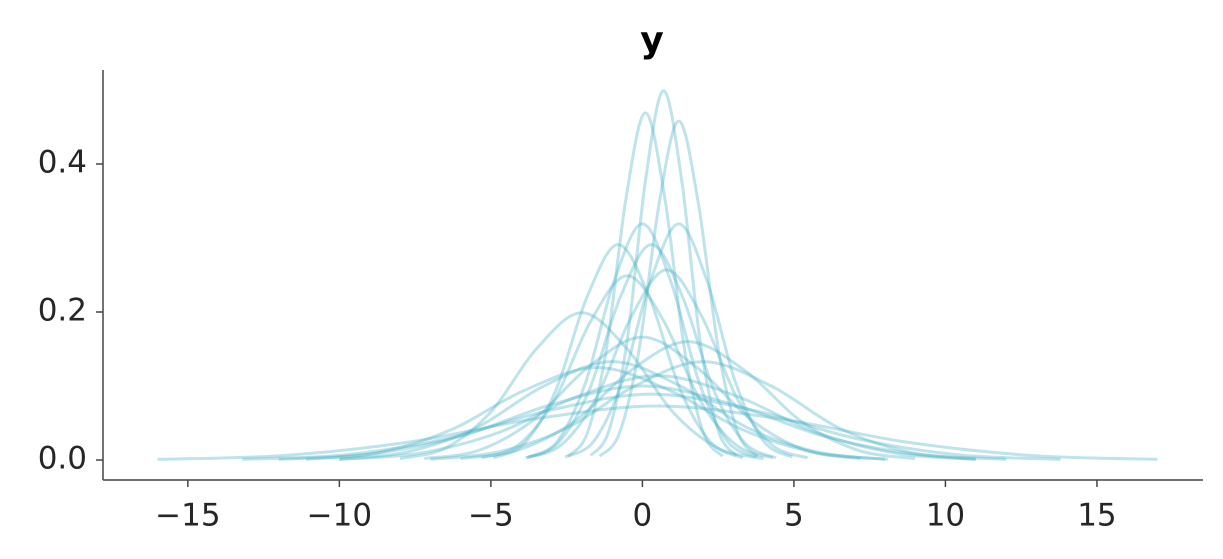 This screenshot has height=559, width=1223. What do you see at coordinates (794, 516) in the screenshot?
I see `x-tick-label: 5` at bounding box center [794, 516].